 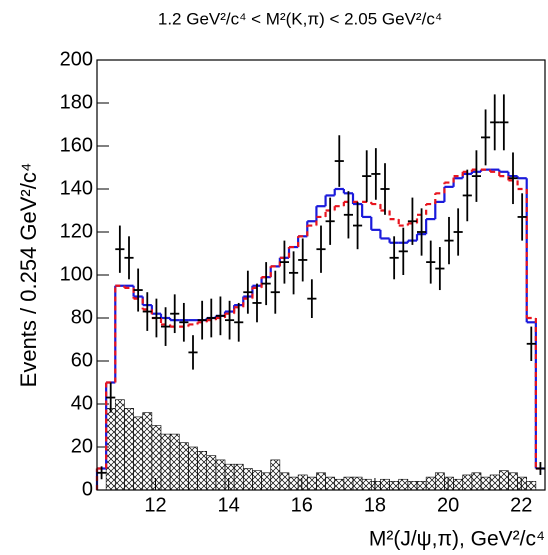 What do you see at coordinates (457, 539) in the screenshot?
I see `x-axis-label: M²(J/ψ,π), GeV²/c⁴` at bounding box center [457, 539].